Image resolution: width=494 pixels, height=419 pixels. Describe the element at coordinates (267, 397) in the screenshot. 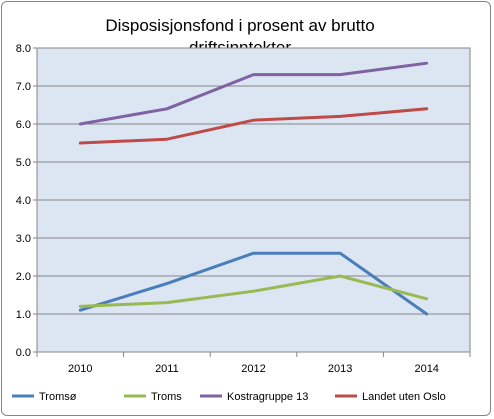

I see `legend-label: Kostragruppe 13` at that location.